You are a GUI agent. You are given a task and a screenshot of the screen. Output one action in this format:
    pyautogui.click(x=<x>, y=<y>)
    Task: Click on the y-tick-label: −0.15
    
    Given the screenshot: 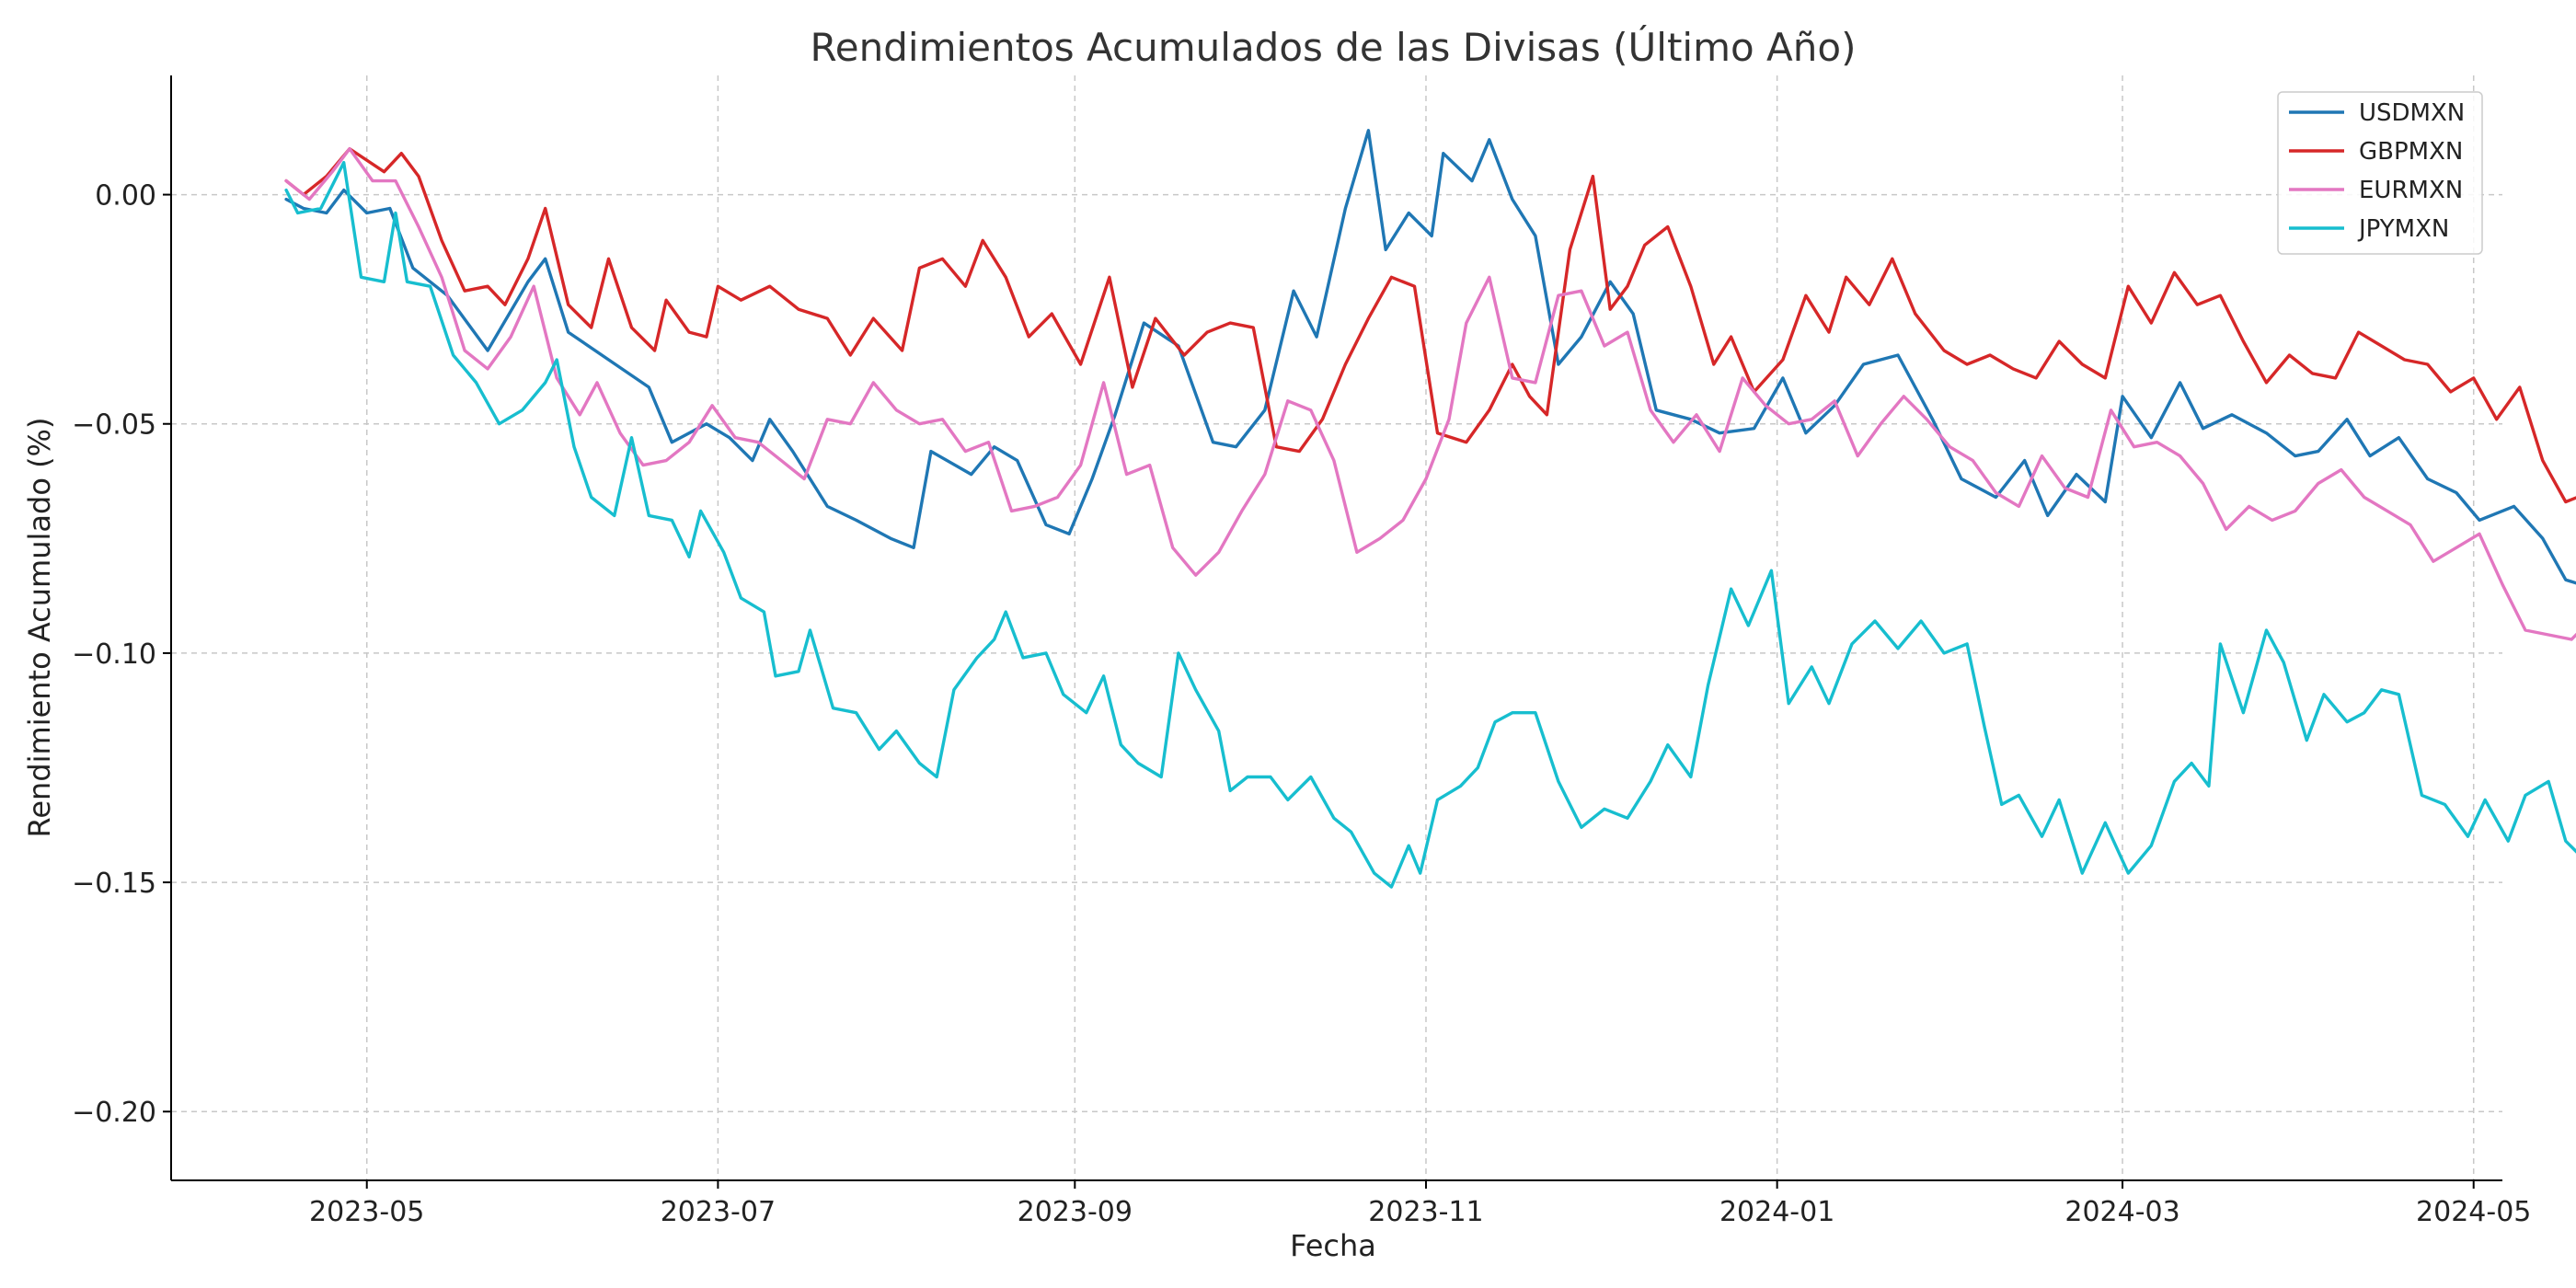 What is the action you would take?
    pyautogui.click(x=114, y=884)
    